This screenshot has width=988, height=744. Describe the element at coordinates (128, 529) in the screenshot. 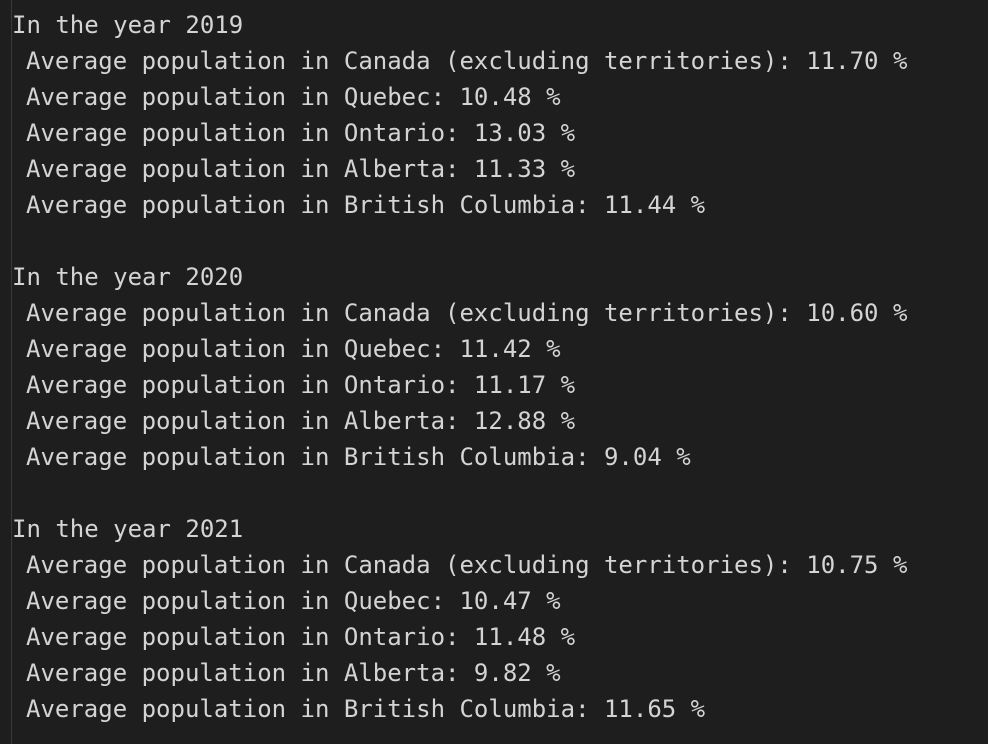

I see `year-header: In the year 2021` at that location.